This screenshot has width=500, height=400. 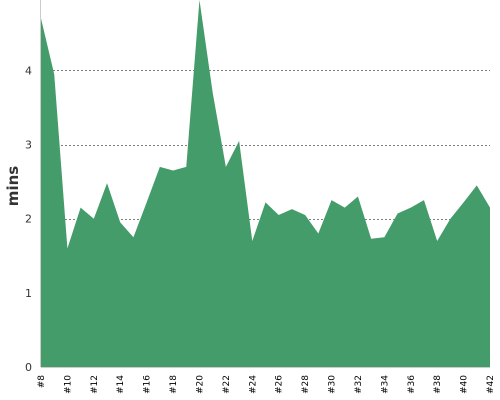 What do you see at coordinates (491, 384) in the screenshot?
I see `x-tick-label: #42` at bounding box center [491, 384].